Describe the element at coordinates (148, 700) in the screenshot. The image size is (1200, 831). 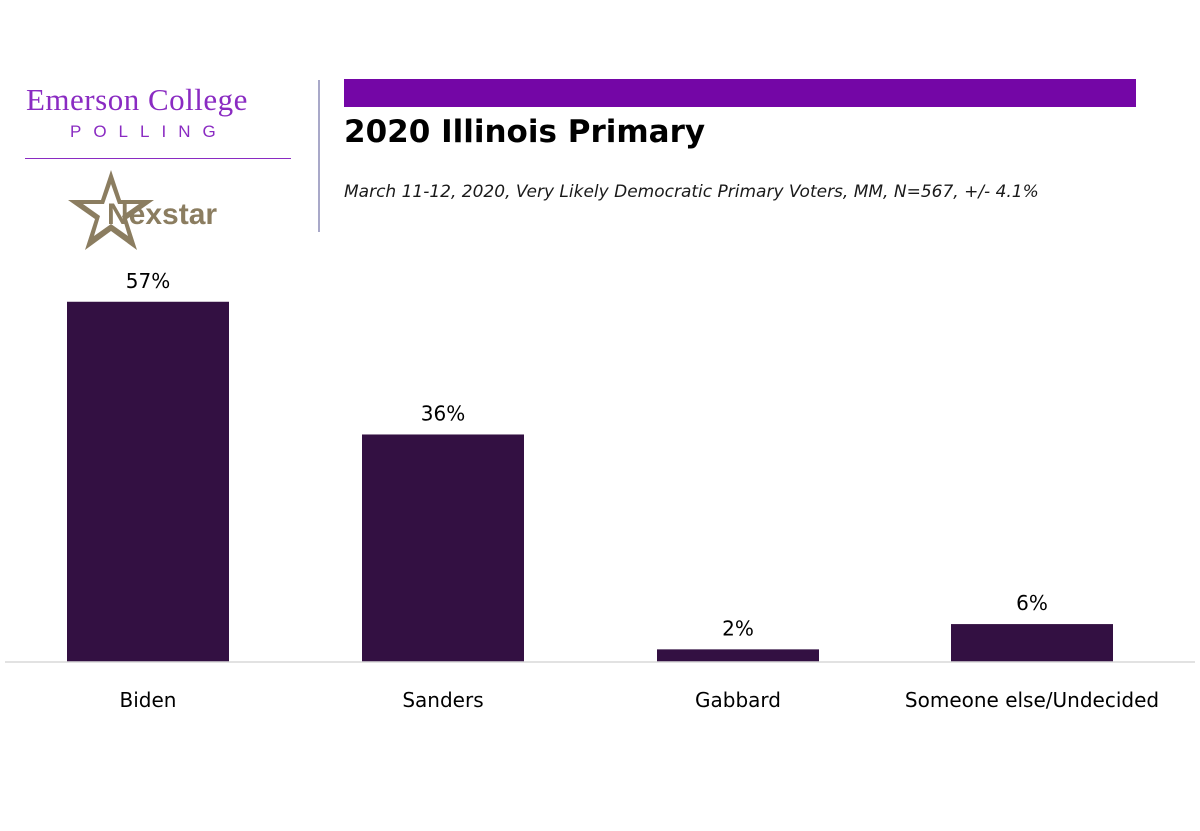
I see `category-label: Biden` at that location.